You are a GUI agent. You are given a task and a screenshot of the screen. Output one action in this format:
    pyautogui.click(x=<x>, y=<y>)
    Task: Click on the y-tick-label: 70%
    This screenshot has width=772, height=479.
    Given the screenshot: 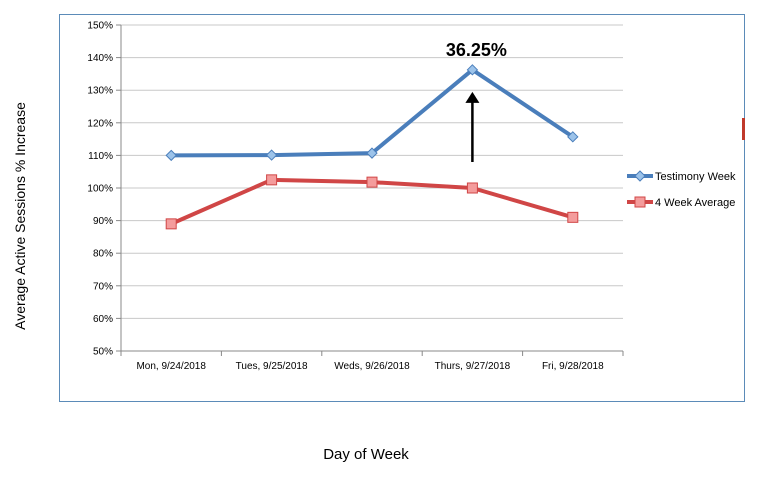 What is the action you would take?
    pyautogui.click(x=103, y=286)
    